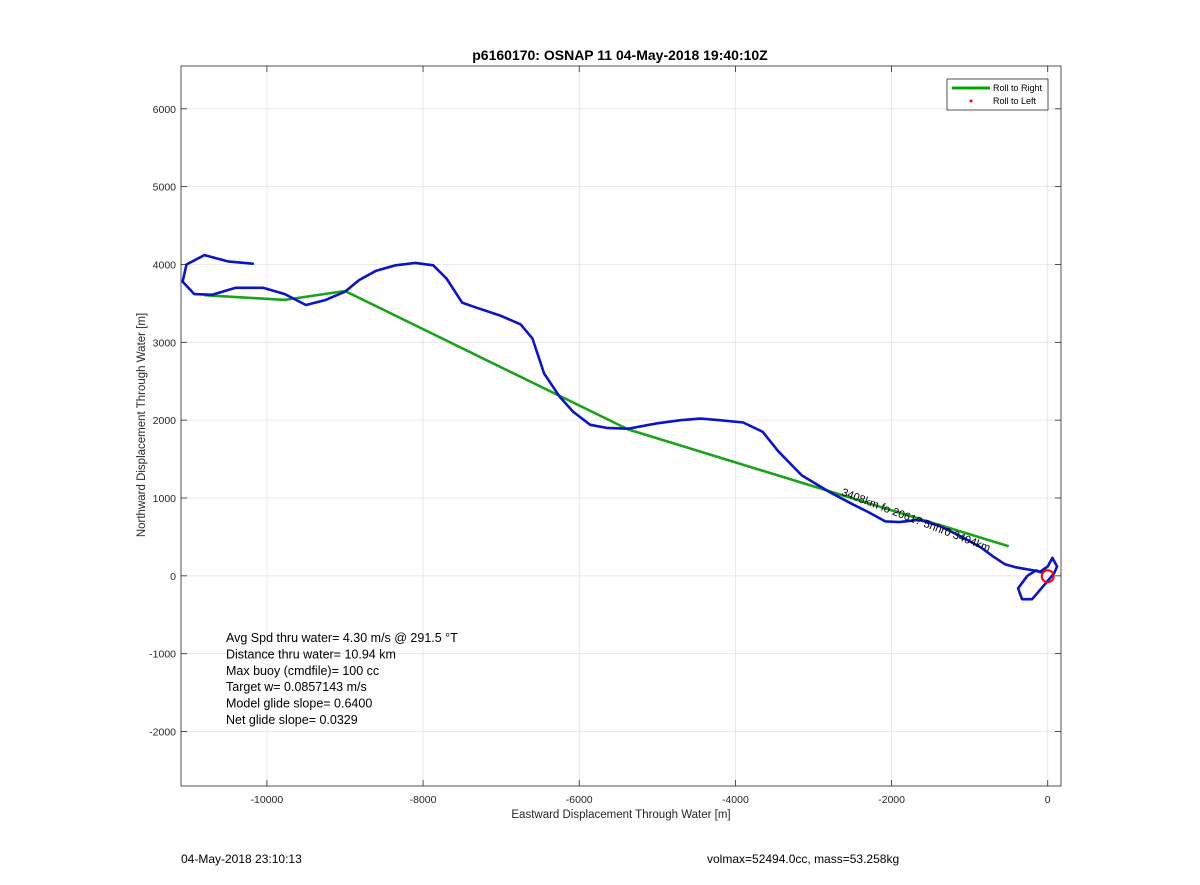 This screenshot has height=885, width=1200. Describe the element at coordinates (162, 733) in the screenshot. I see `y-tick-label: -2000` at that location.